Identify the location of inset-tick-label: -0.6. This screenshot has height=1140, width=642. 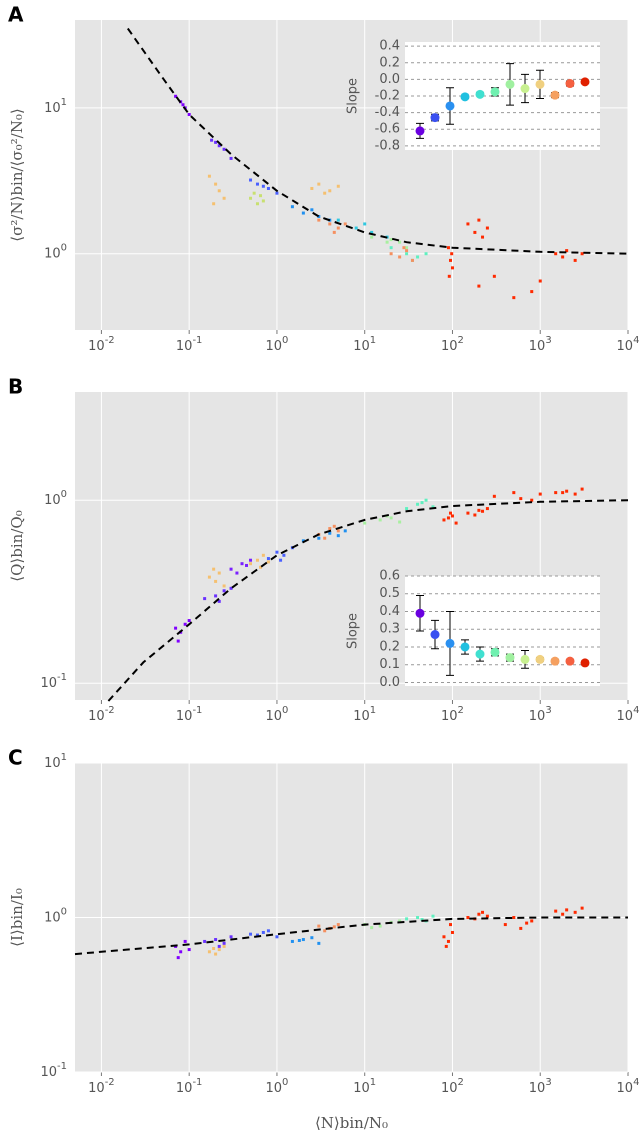
(387, 129).